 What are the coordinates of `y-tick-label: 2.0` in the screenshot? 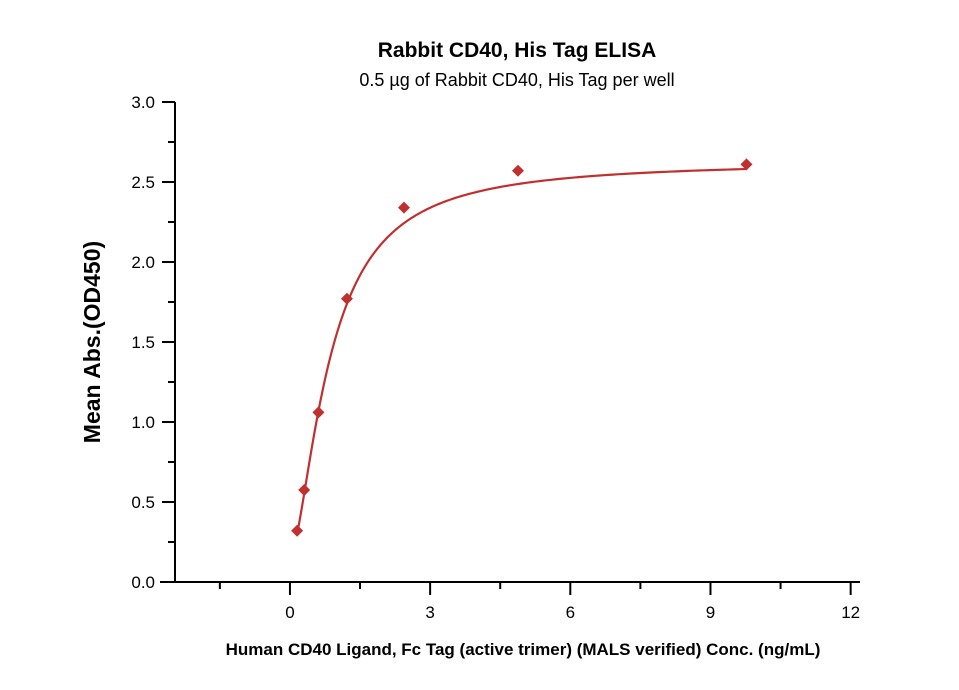 It's located at (143, 262).